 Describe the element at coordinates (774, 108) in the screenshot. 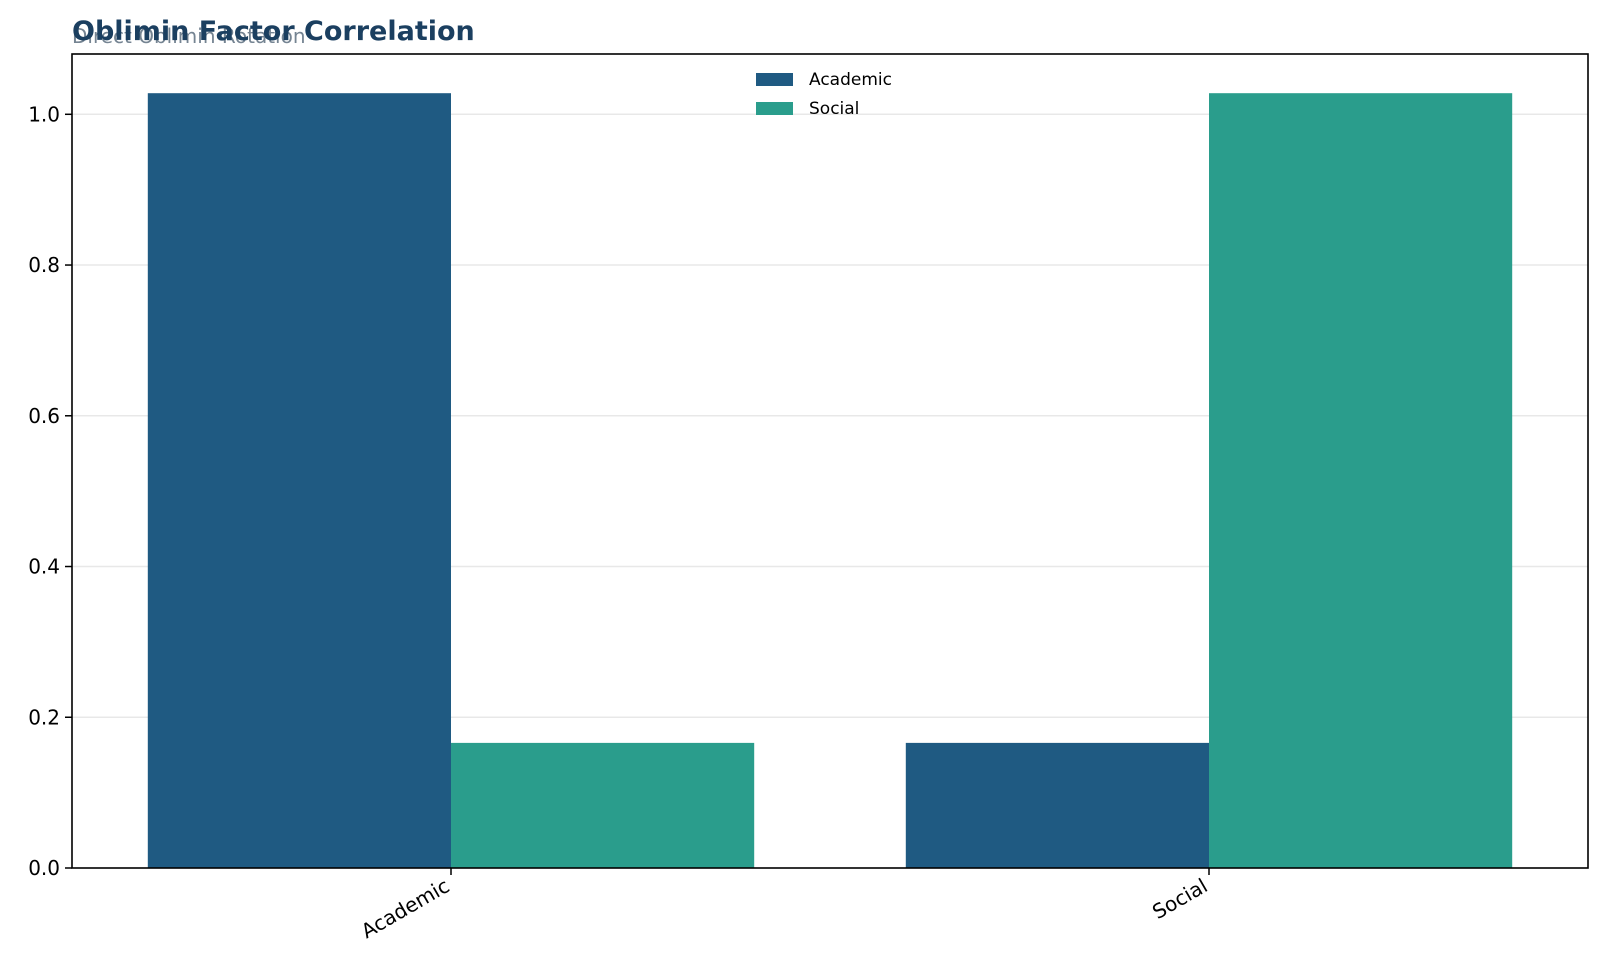

I see `legend-swatch-social` at that location.